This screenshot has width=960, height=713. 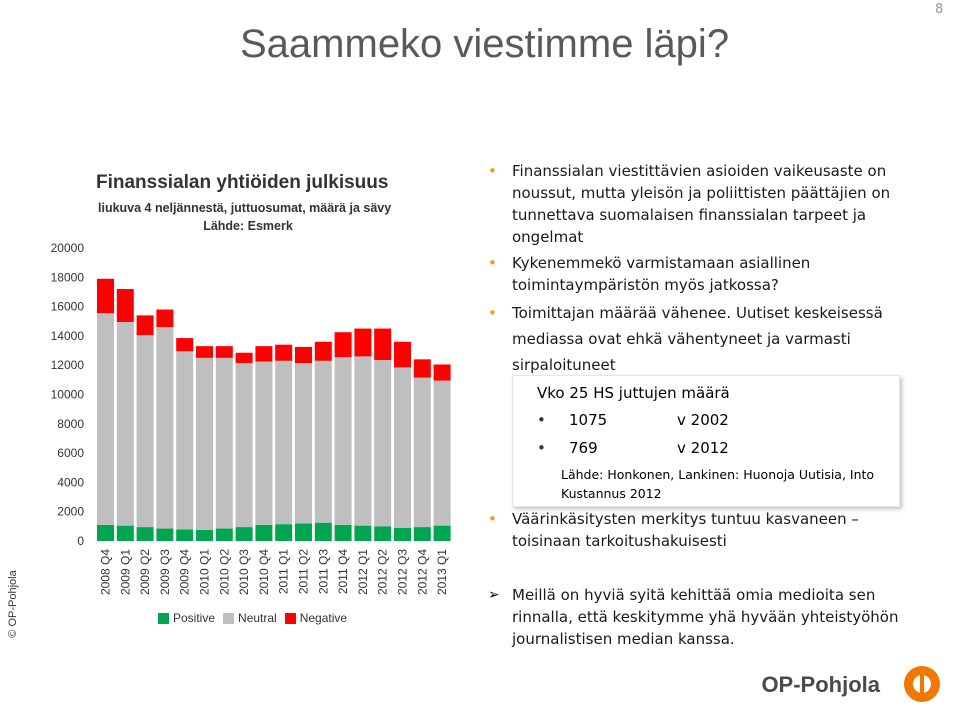 I want to click on legend-label-negative: Negative, so click(x=323, y=618).